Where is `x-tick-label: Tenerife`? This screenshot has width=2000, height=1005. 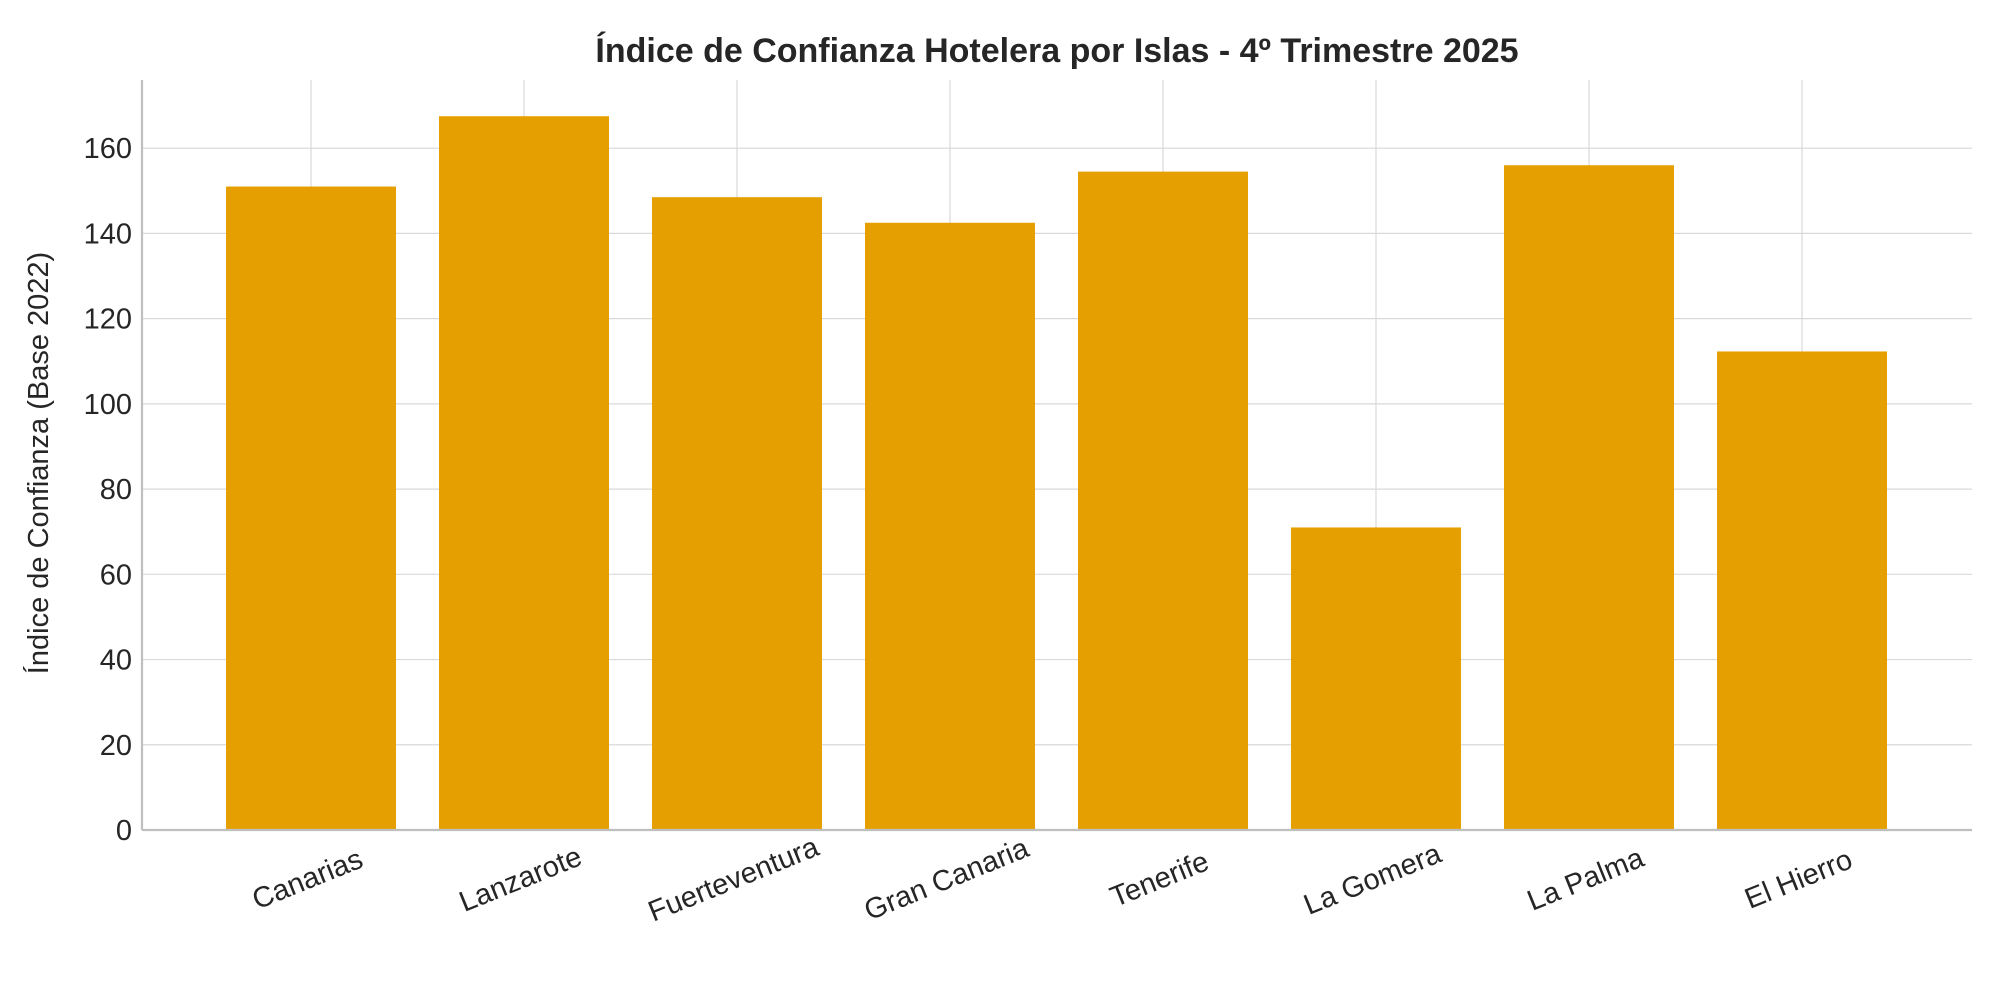 x-tick-label: Tenerife is located at coordinates (1160, 879).